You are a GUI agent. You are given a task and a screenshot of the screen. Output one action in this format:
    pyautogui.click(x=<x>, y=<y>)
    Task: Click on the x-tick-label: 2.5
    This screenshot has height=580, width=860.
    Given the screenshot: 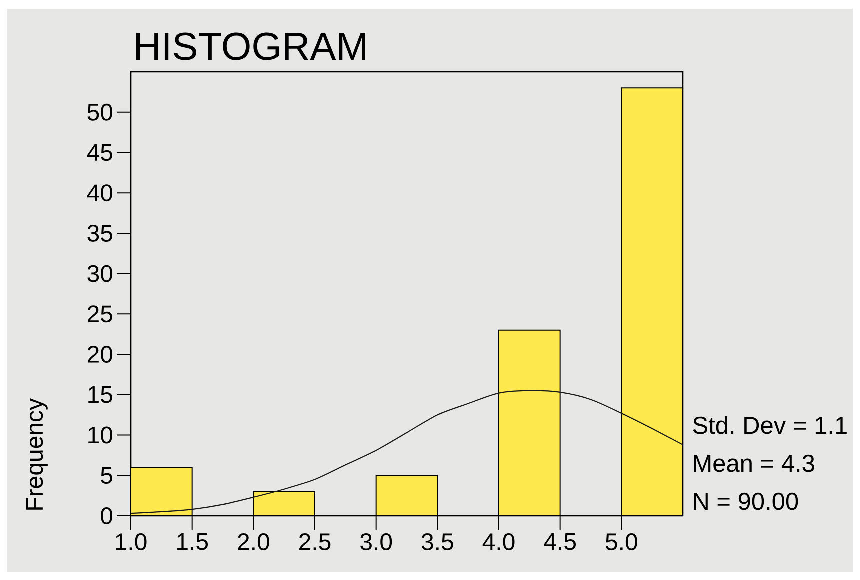 What is the action you would take?
    pyautogui.click(x=315, y=542)
    